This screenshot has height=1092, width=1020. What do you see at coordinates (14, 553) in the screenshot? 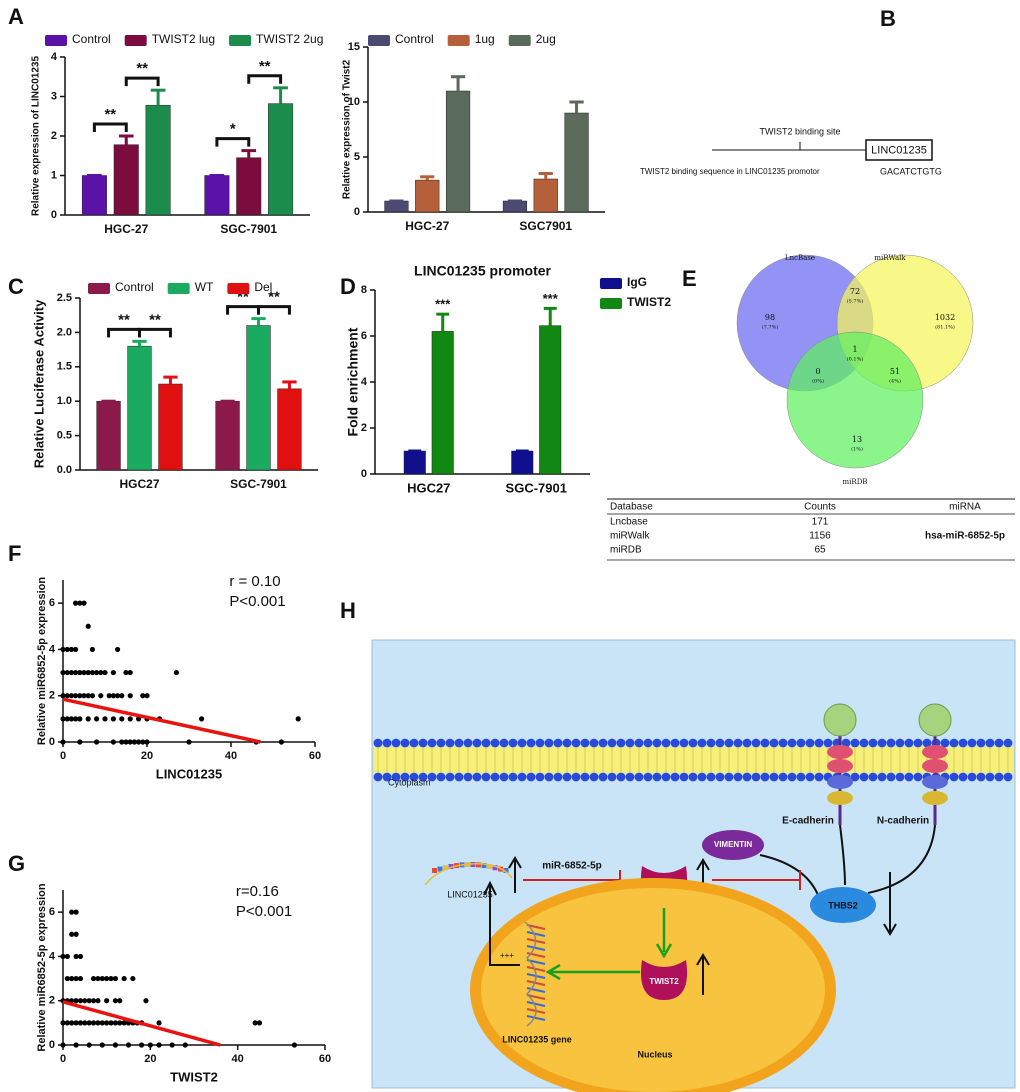
I see `panel-label: F` at bounding box center [14, 553].